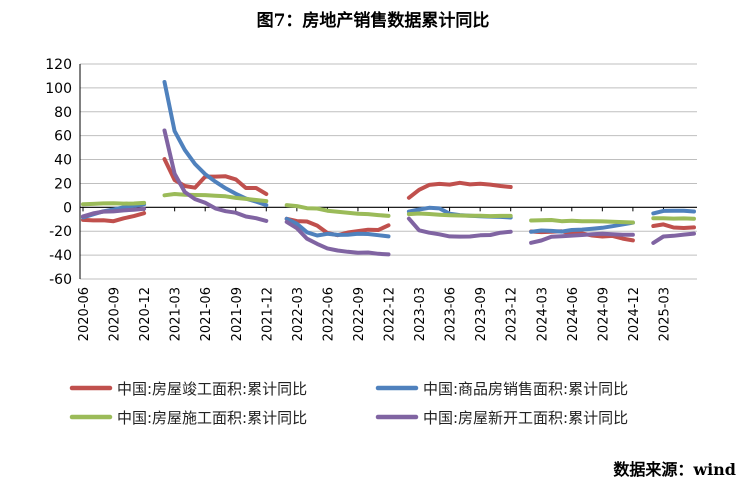 This screenshot has width=746, height=488. What do you see at coordinates (58, 89) in the screenshot?
I see `y-tick-label: 100` at bounding box center [58, 89].